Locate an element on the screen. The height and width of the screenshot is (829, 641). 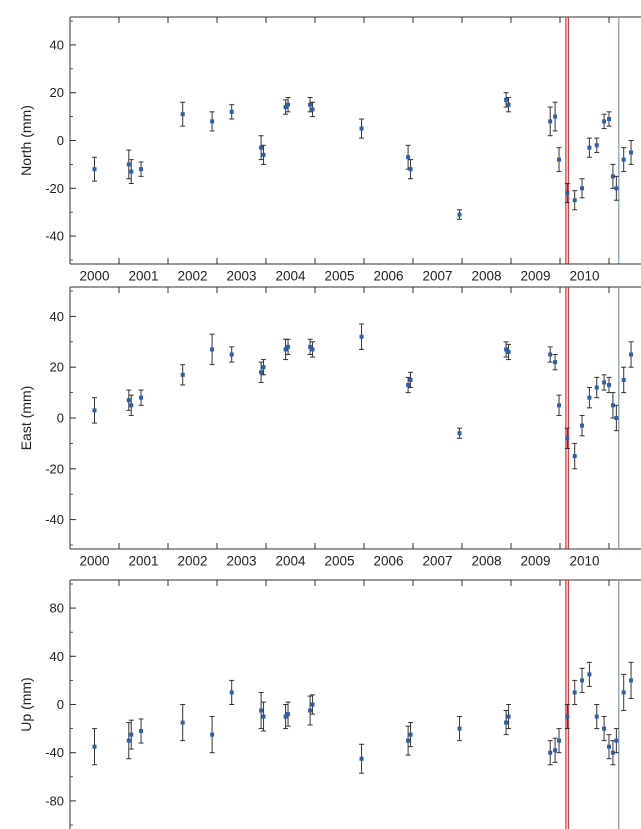
y-tick-label: 20 is located at coordinates (57, 92).